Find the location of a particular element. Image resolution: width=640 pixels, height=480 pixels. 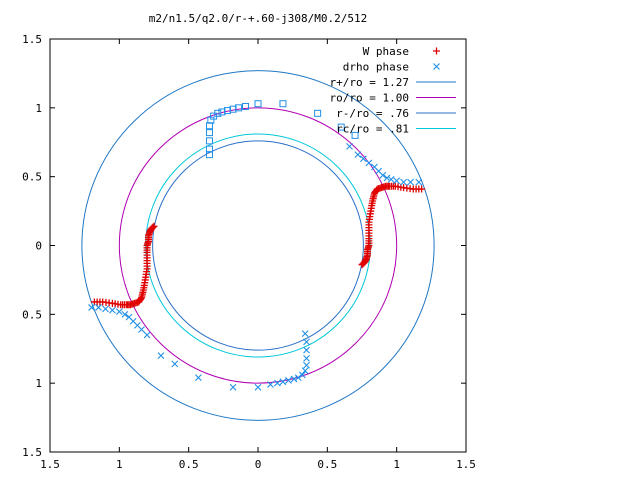

y-tick-label: 0 is located at coordinates (38, 246).